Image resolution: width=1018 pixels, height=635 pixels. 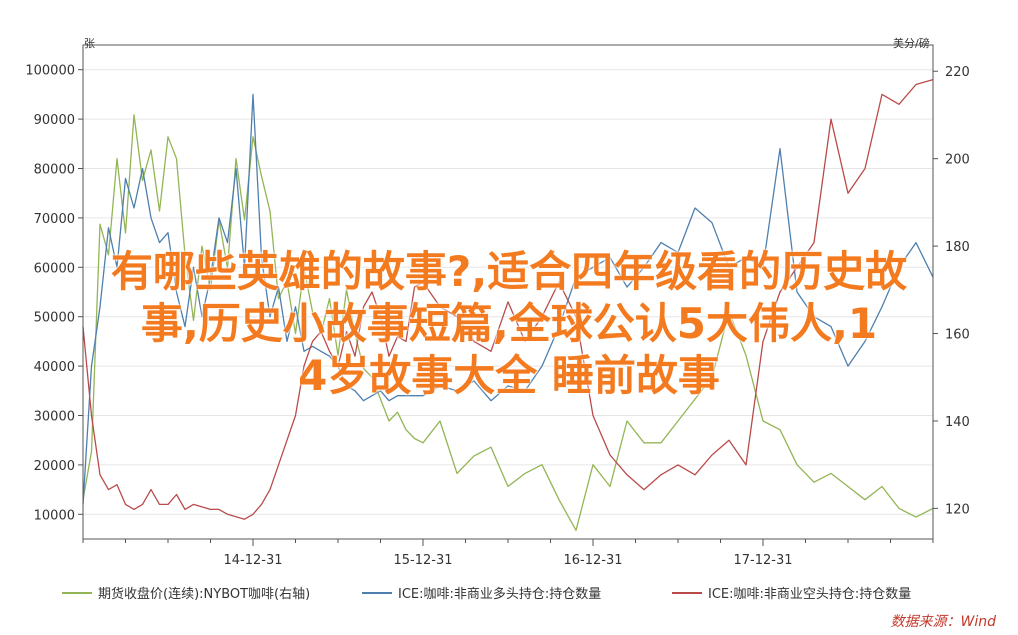 What do you see at coordinates (957, 509) in the screenshot?
I see `right-tick-label: 120` at bounding box center [957, 509].